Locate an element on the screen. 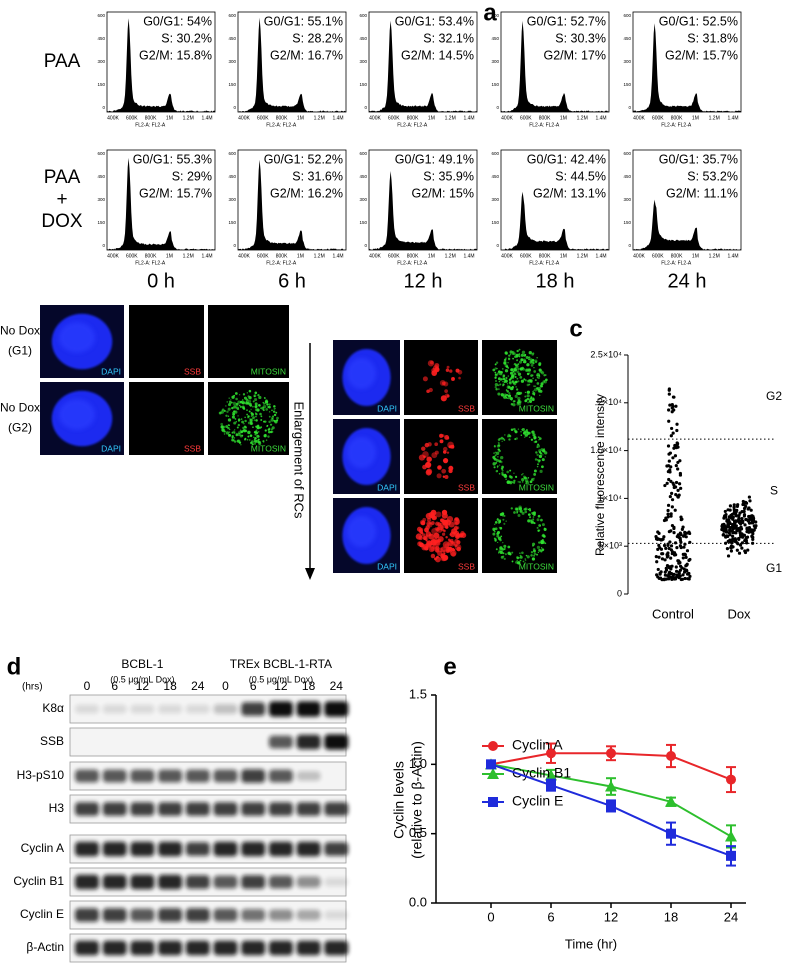 The height and width of the screenshot is (966, 787). histogram-shape is located at coordinates (555, 220).